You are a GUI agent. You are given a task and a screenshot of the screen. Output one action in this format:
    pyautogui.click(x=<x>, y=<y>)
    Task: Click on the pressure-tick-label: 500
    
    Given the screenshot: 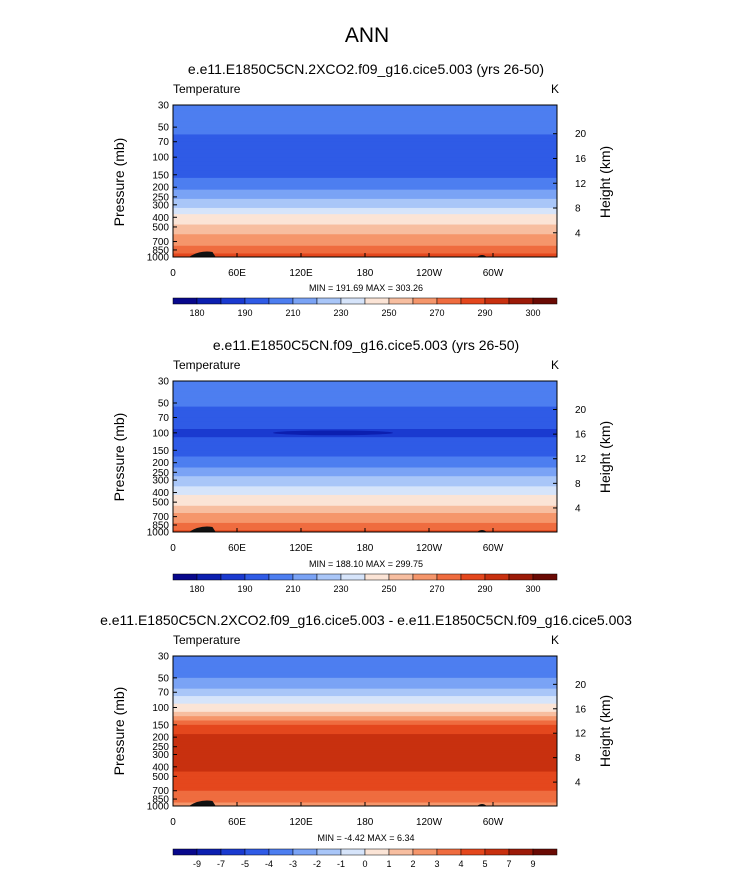 What is the action you would take?
    pyautogui.click(x=160, y=503)
    